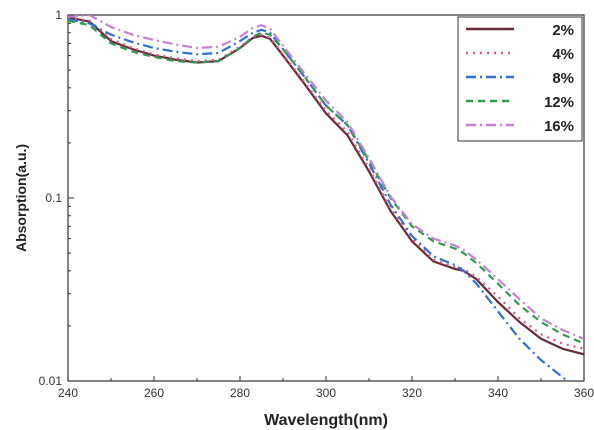  What do you see at coordinates (68, 393) in the screenshot?
I see `x-tick-label: 240` at bounding box center [68, 393].